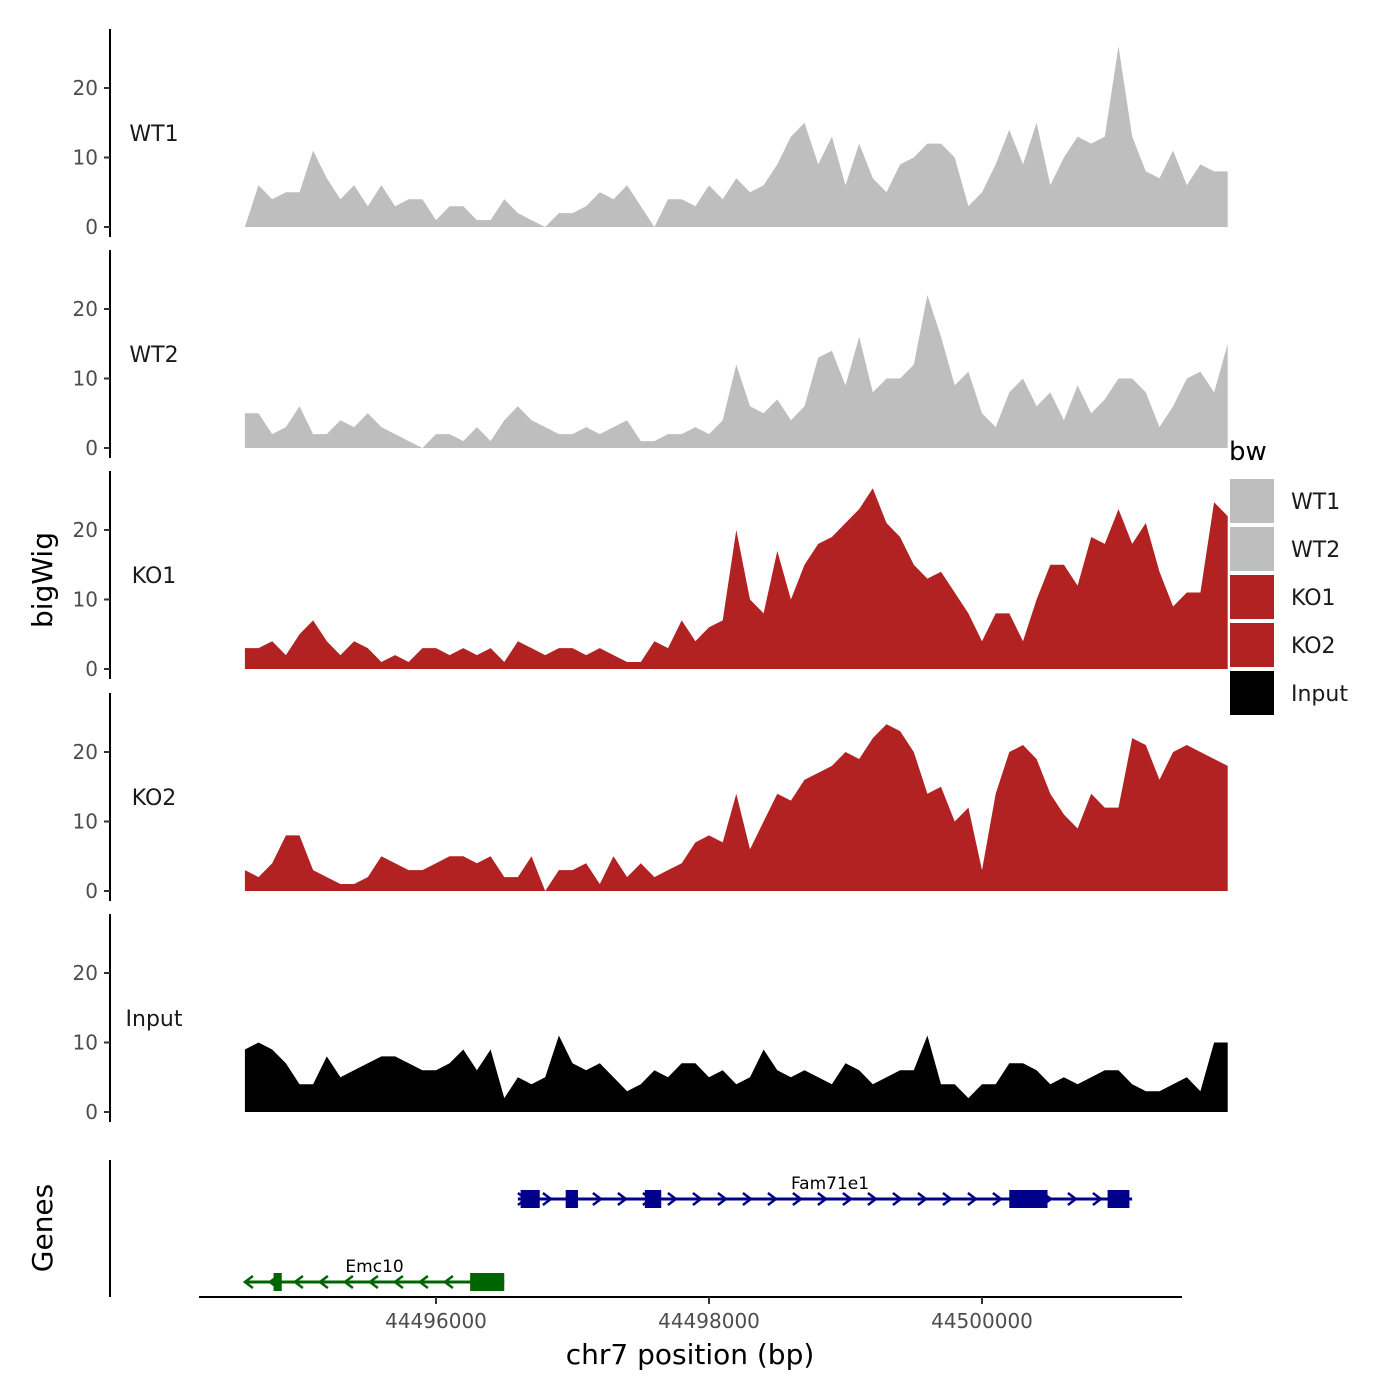 This screenshot has width=1400, height=1400. What do you see at coordinates (154, 576) in the screenshot?
I see `track-label: KO1` at bounding box center [154, 576].